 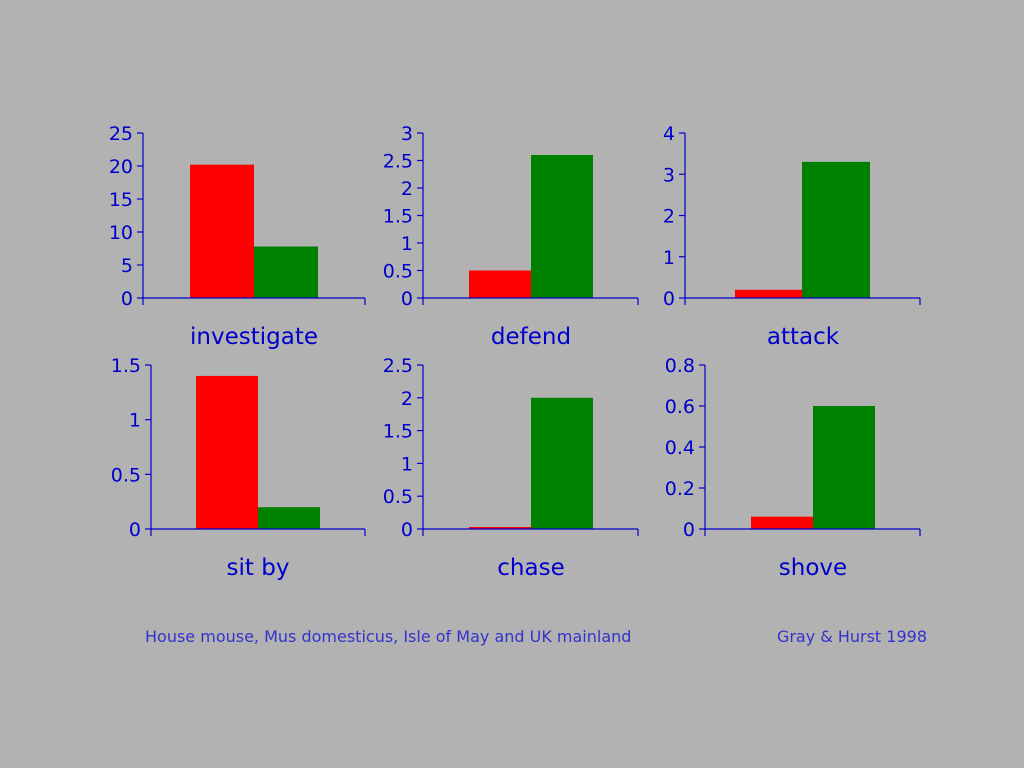 I want to click on category-label: defend, so click(x=531, y=337).